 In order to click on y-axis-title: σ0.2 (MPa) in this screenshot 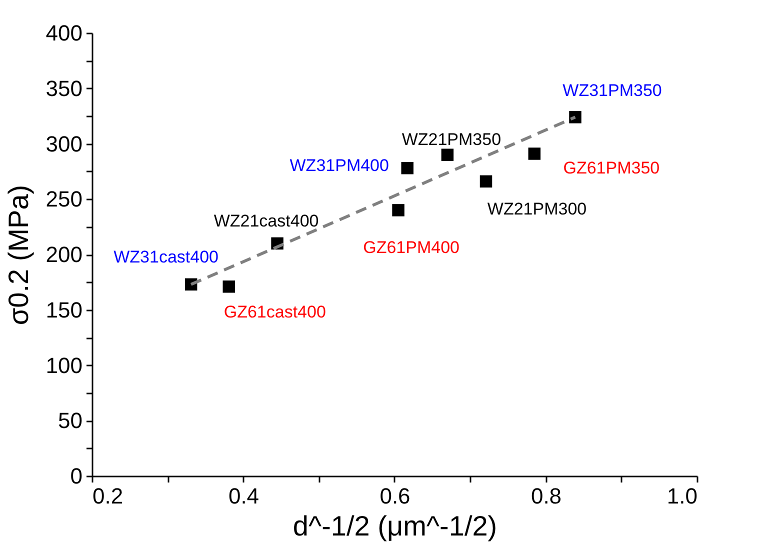, I will do `click(18, 255)`.